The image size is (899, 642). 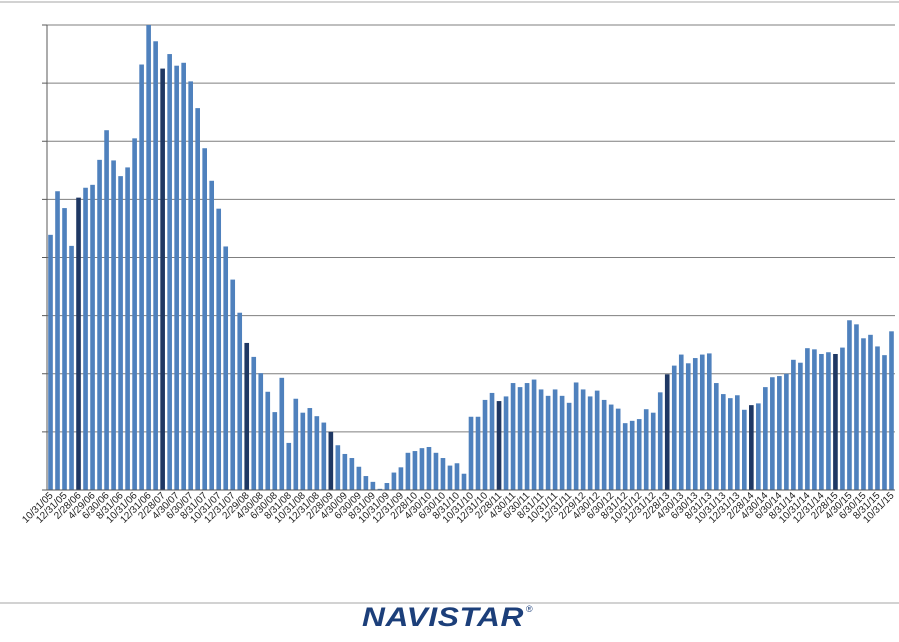 What do you see at coordinates (443, 617) in the screenshot?
I see `logo-wordmark: NAVISTAR` at bounding box center [443, 617].